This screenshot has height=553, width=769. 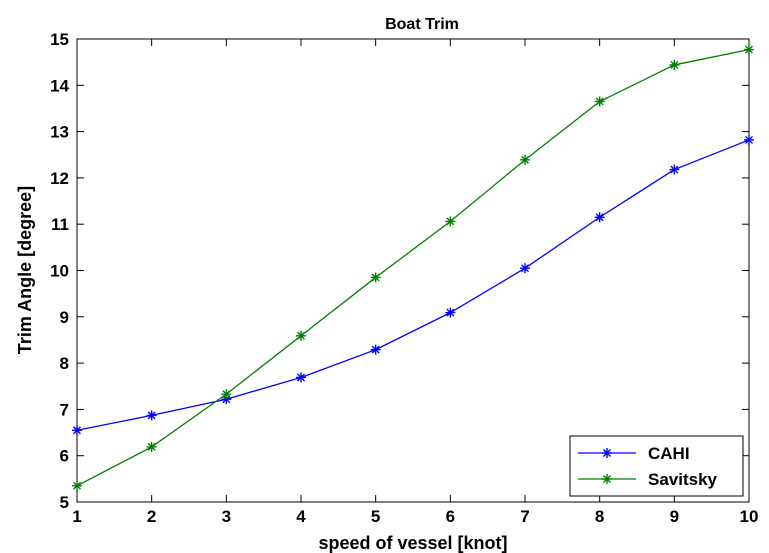 What do you see at coordinates (64, 456) in the screenshot?
I see `y-tick-label: 6` at bounding box center [64, 456].